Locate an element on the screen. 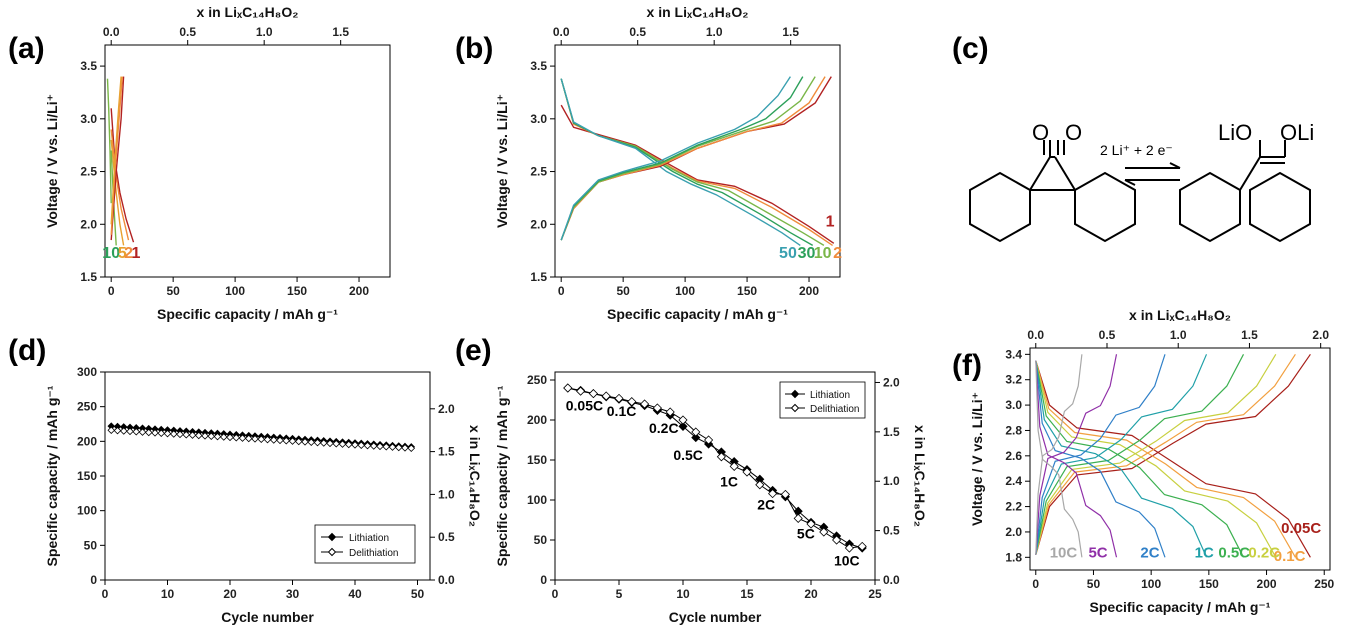 The width and height of the screenshot is (1354, 632). point-lithiation is located at coordinates (683, 426).